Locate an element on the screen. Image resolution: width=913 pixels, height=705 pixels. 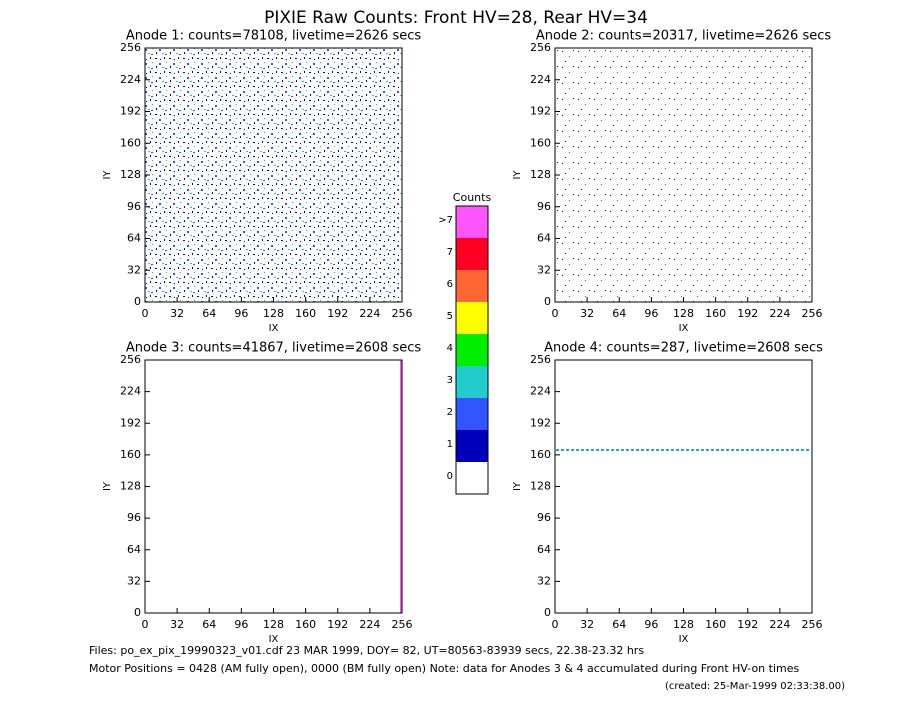
colorbar-label: 5 is located at coordinates (450, 316).